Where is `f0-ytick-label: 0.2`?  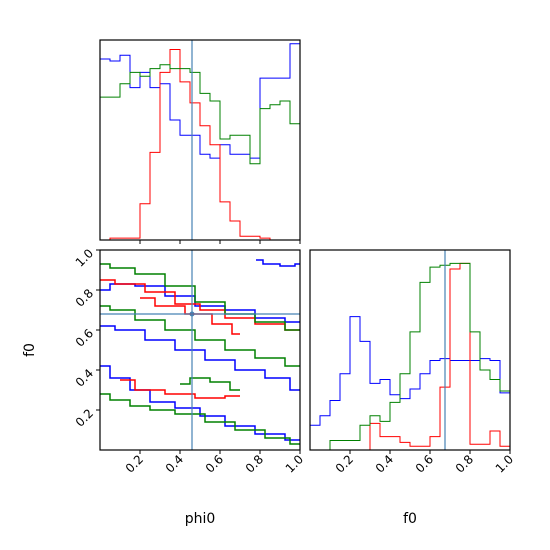
f0-ytick-label: 0.2 is located at coordinates (84, 417).